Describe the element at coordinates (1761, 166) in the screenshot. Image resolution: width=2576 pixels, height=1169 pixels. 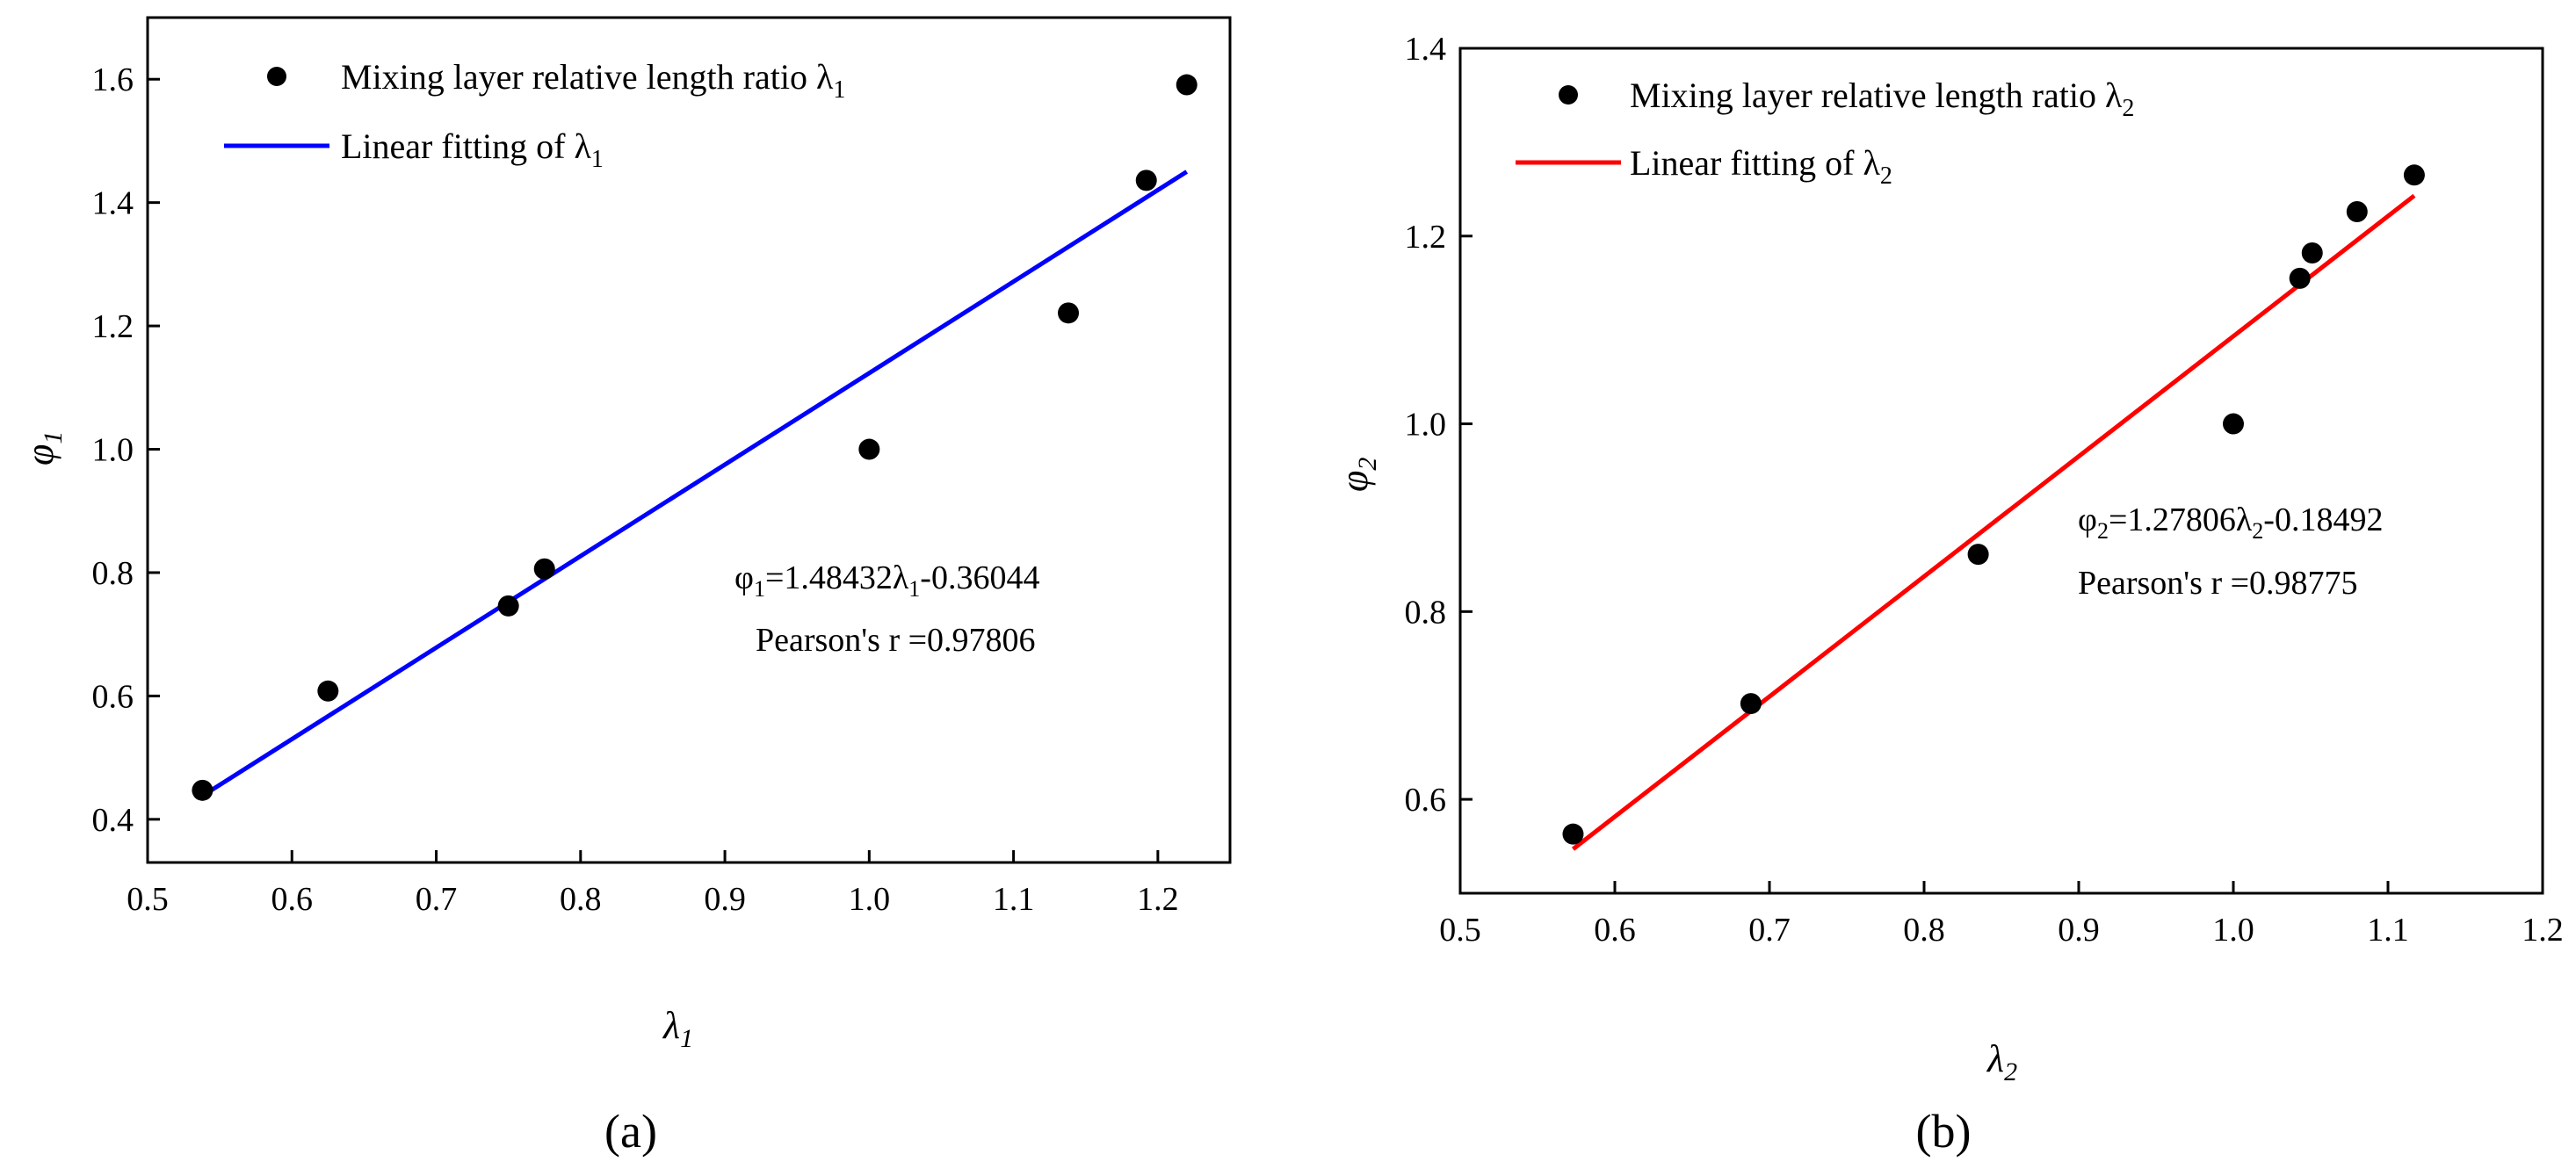
I see `legend-label-line: Linear fitting of λ2` at that location.